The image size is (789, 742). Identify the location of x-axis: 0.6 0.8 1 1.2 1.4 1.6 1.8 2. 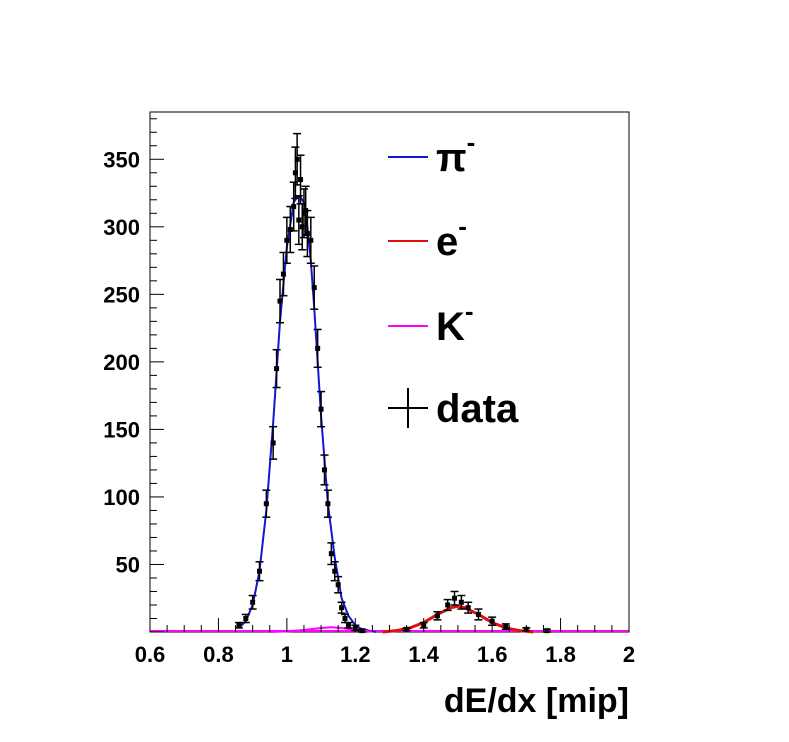
(385, 642).